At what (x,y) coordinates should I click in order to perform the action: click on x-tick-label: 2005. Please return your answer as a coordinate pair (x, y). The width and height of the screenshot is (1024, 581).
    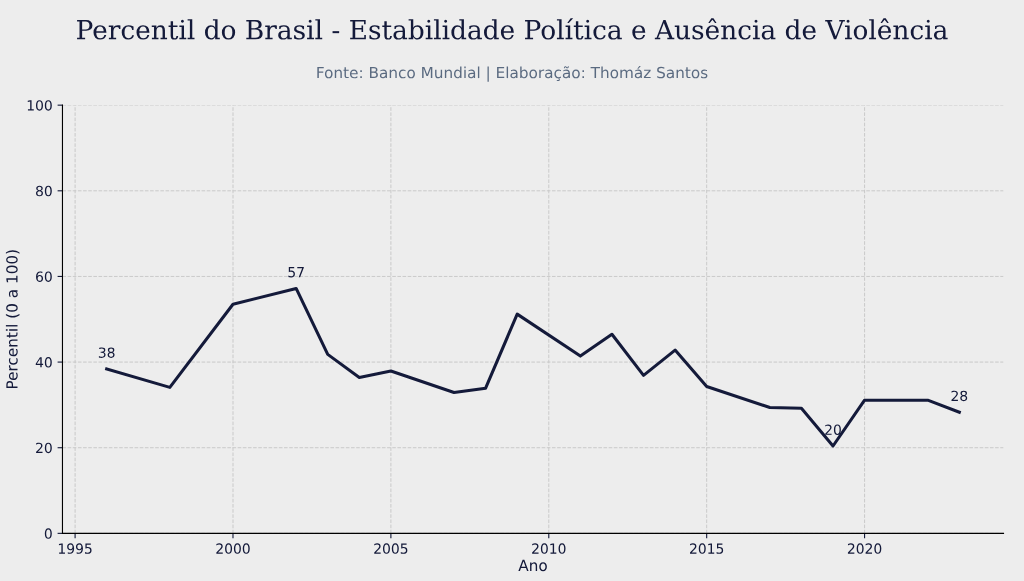
    Looking at the image, I should click on (391, 548).